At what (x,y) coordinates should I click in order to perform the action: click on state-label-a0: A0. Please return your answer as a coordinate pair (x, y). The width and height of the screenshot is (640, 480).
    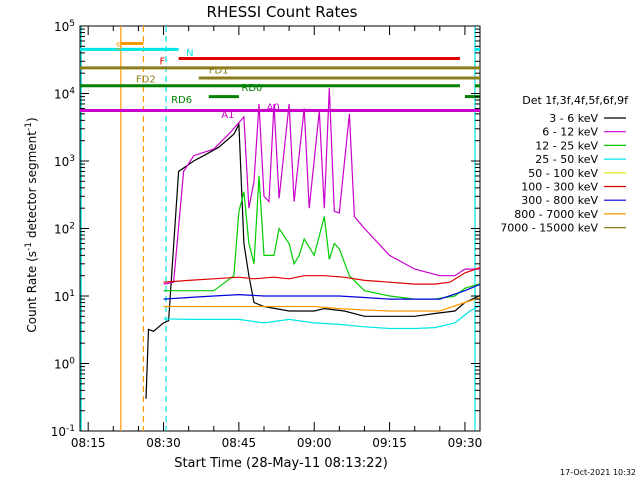
    Looking at the image, I should click on (273, 108).